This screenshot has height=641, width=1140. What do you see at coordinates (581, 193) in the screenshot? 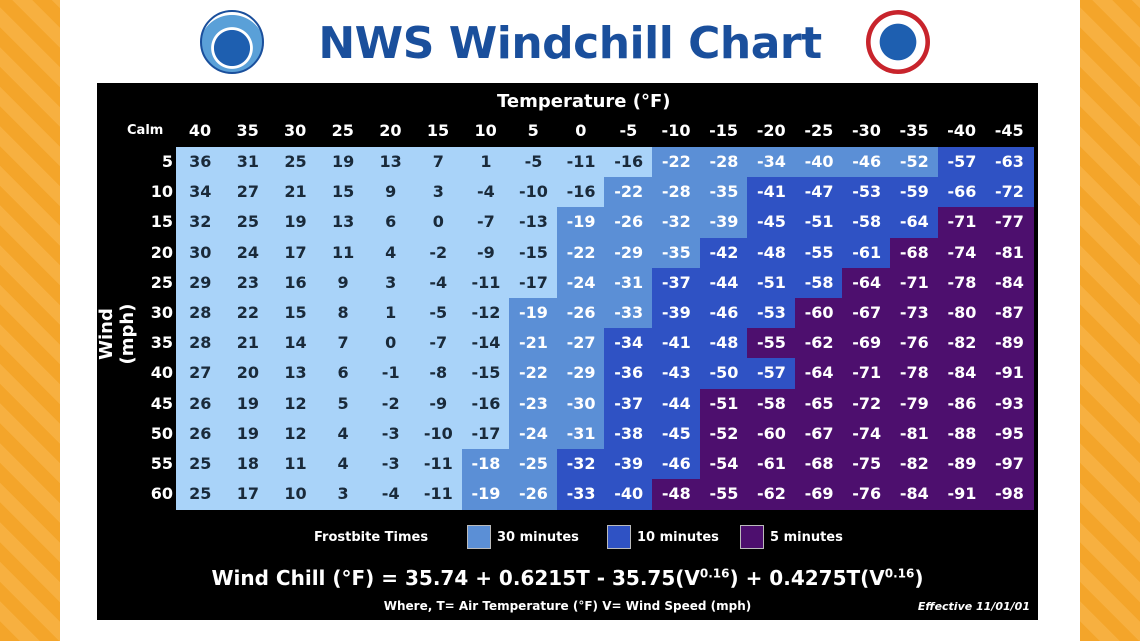
I see `windchill-cell: -16` at bounding box center [581, 193].